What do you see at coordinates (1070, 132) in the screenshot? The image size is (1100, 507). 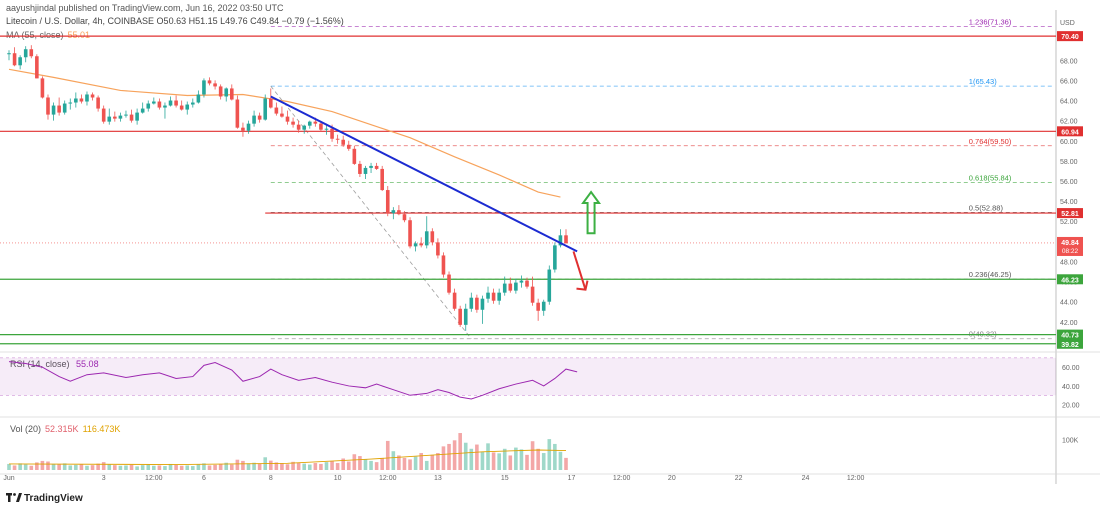 I see `level-price-label: 60.94` at bounding box center [1070, 132].